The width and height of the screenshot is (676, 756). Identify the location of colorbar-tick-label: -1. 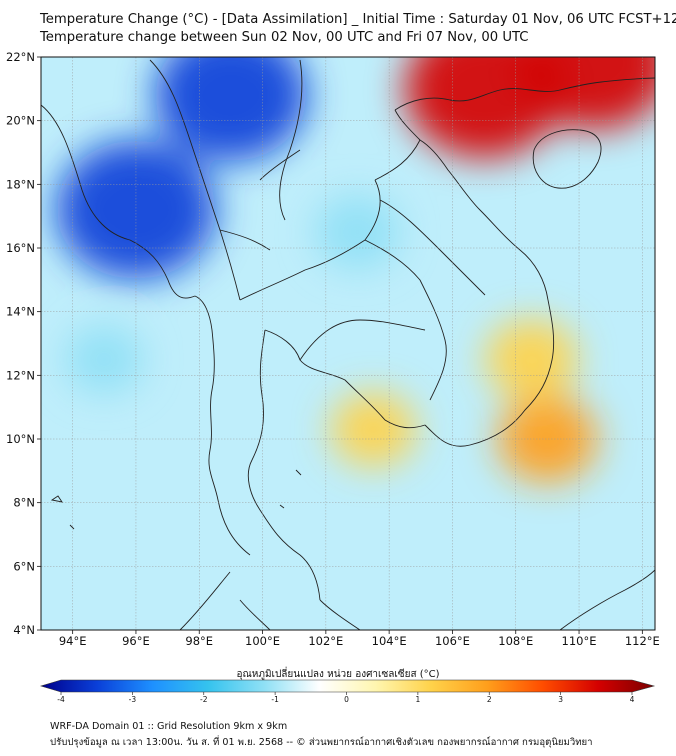
(275, 699).